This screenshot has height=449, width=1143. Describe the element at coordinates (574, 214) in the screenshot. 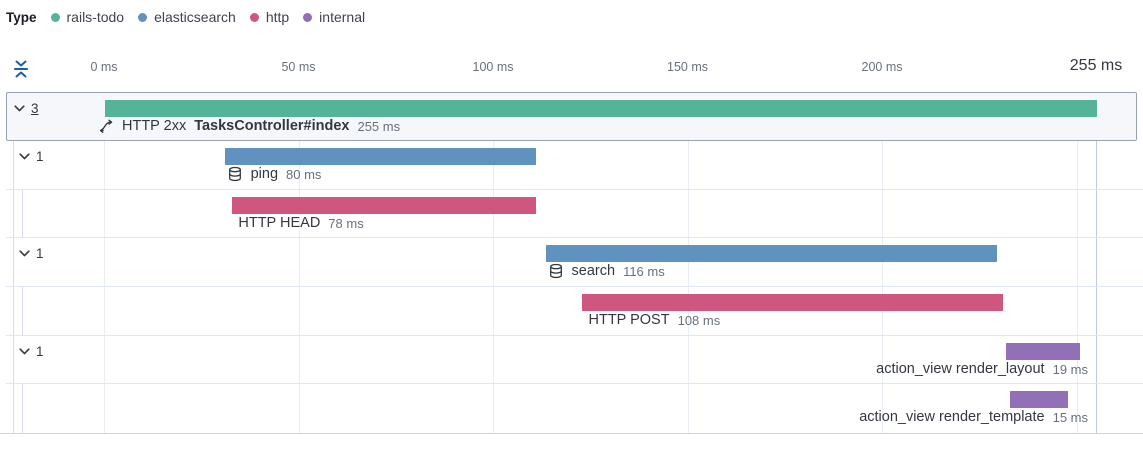

I see `waterfall-row-span: HTTP HEAD 78 ms` at that location.